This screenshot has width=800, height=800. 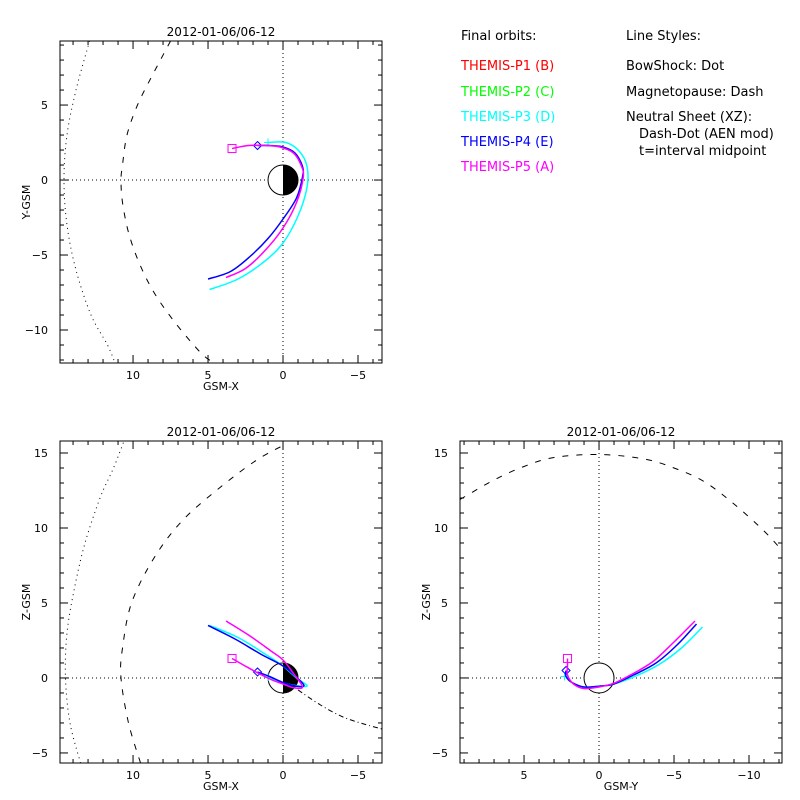 I want to click on xy-xtick-label: −5, so click(x=358, y=375).